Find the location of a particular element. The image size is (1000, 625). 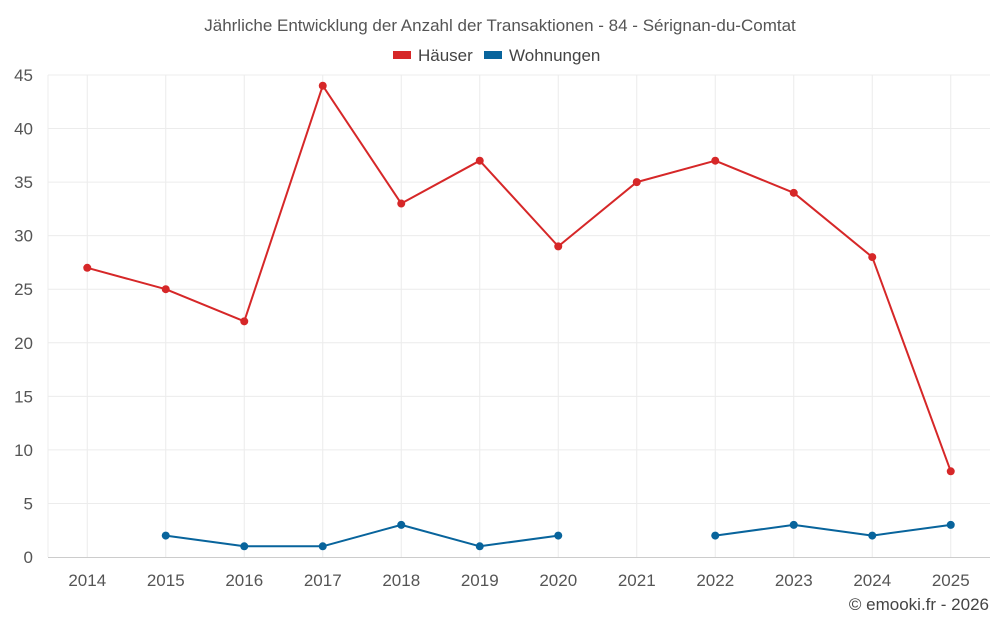

x-tick-label: 2022 is located at coordinates (715, 580).